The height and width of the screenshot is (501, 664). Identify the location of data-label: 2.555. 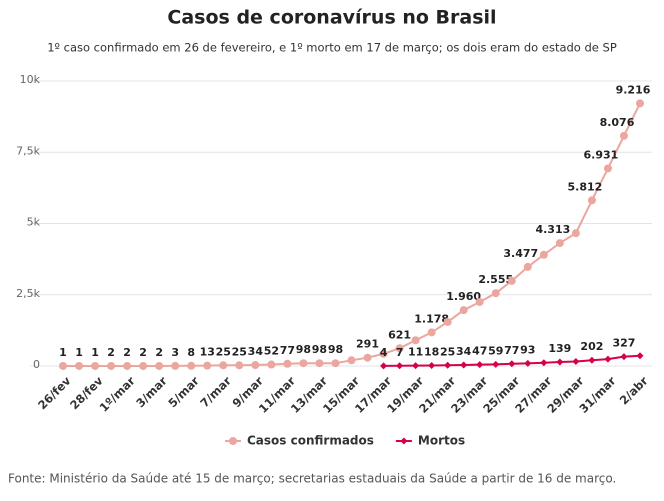
(495, 279).